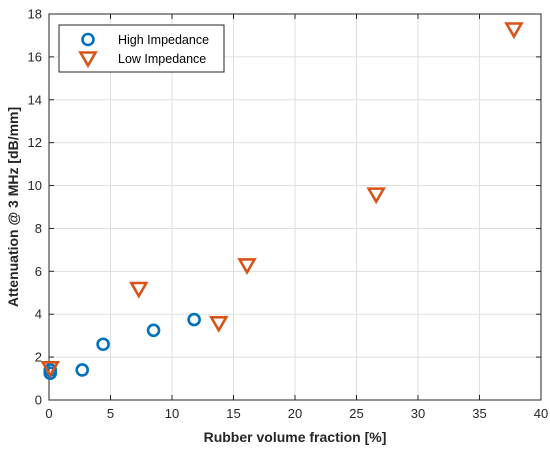 This screenshot has width=550, height=450. Describe the element at coordinates (88, 50) in the screenshot. I see `legend-markers` at that location.